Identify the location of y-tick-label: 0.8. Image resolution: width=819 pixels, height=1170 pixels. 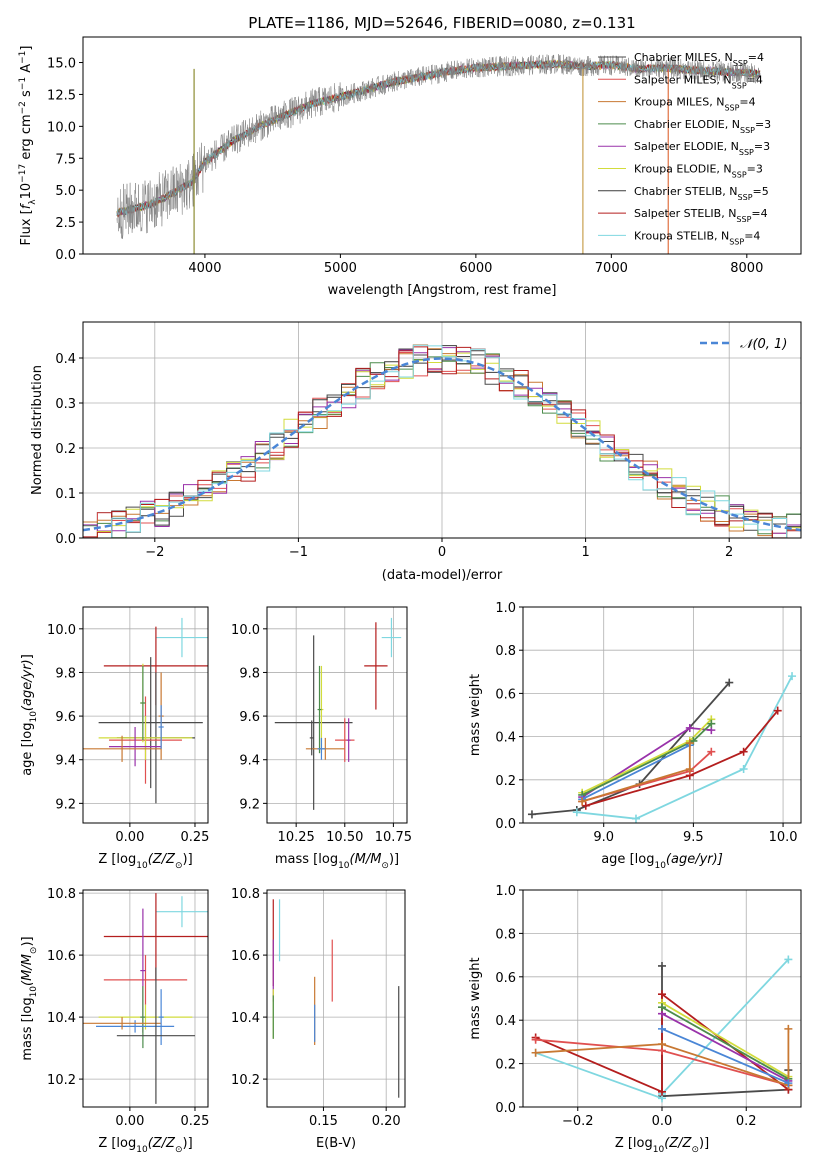
(505, 934).